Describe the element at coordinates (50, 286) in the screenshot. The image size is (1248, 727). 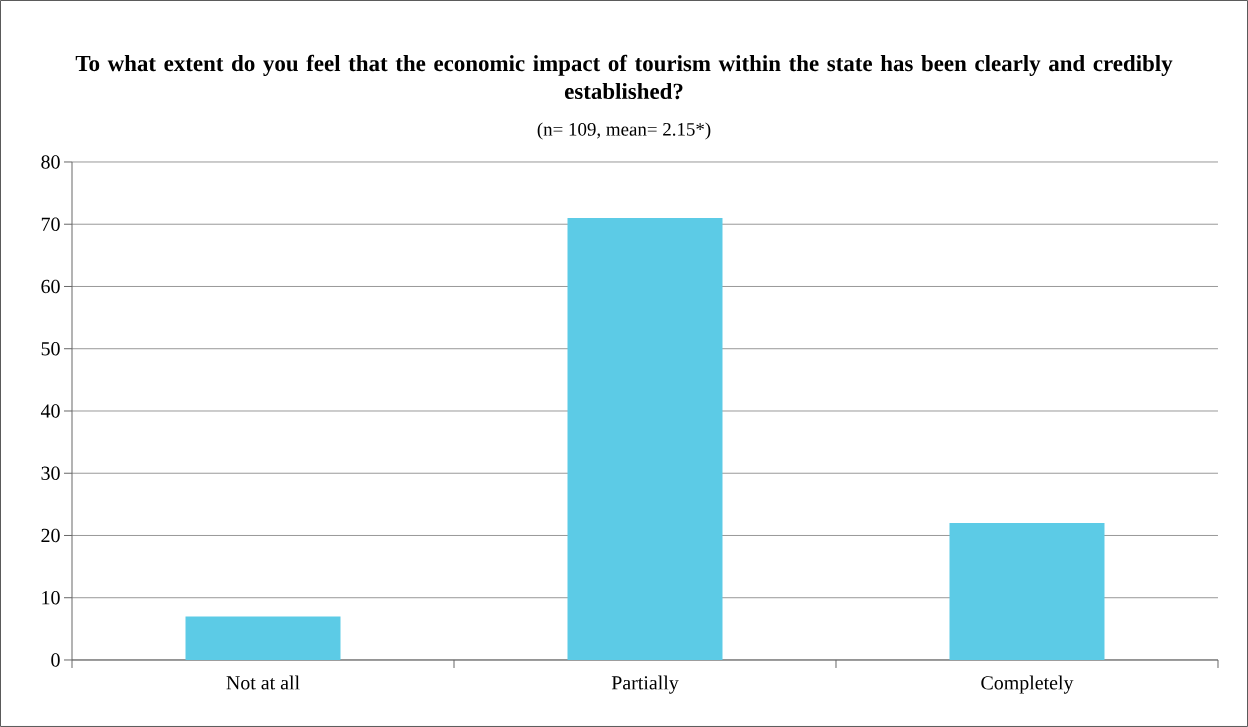
I see `y-tick-label: 60` at that location.